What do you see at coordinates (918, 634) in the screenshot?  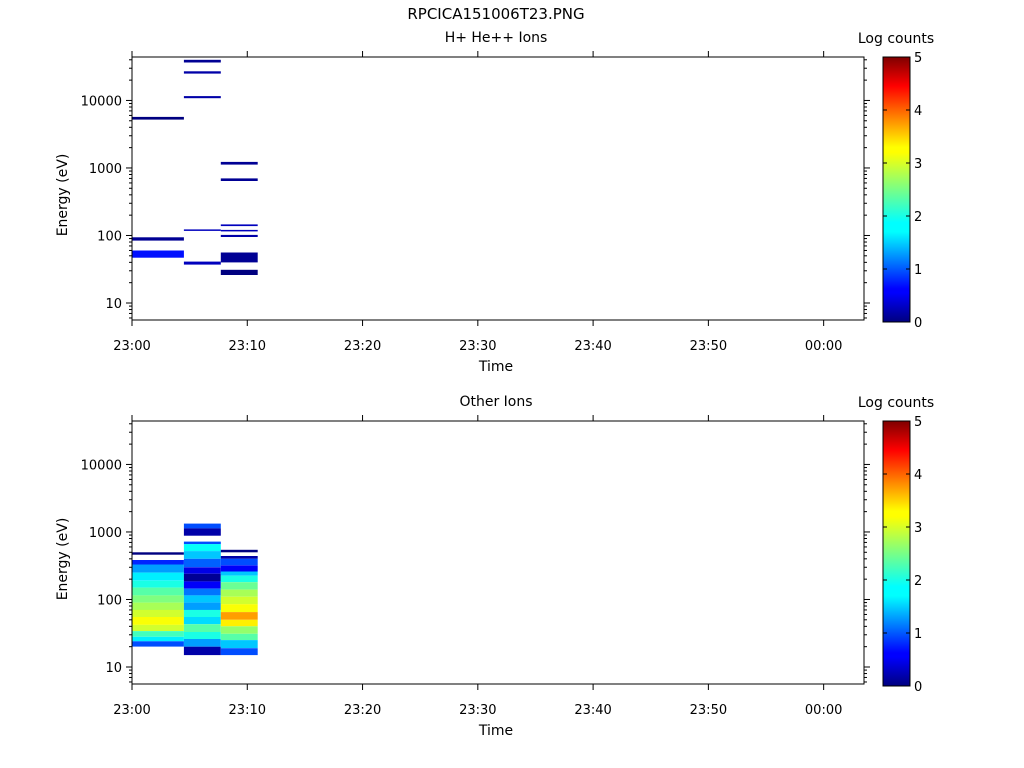 I see `colorbar-tick-label: 1` at bounding box center [918, 634].